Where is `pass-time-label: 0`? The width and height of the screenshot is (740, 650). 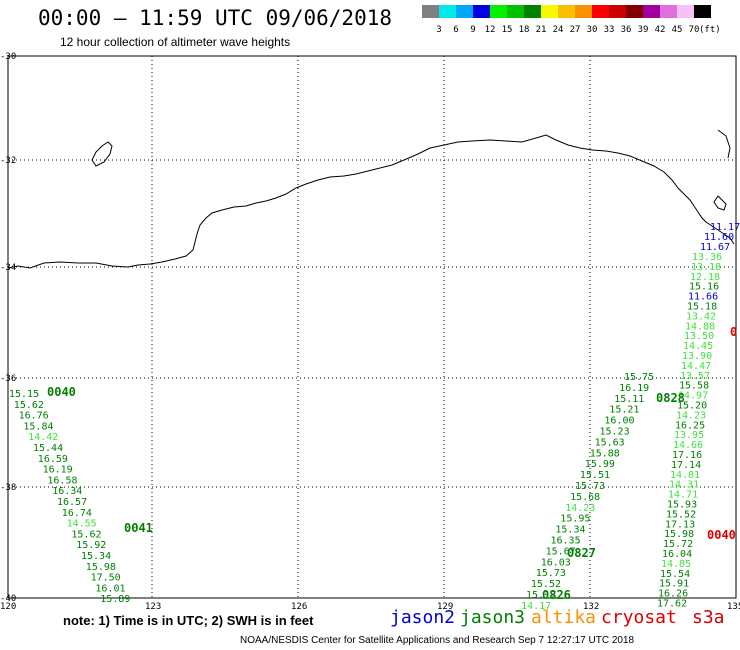
pass-time-label: 0 is located at coordinates (733, 332).